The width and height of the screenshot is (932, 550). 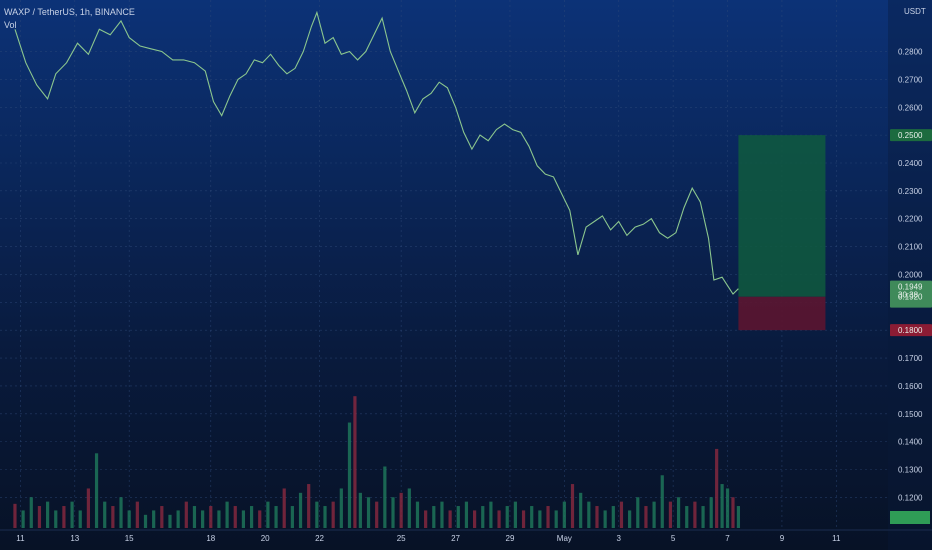 What do you see at coordinates (910, 191) in the screenshot?
I see `y-tick-label: 0.2300` at bounding box center [910, 191].